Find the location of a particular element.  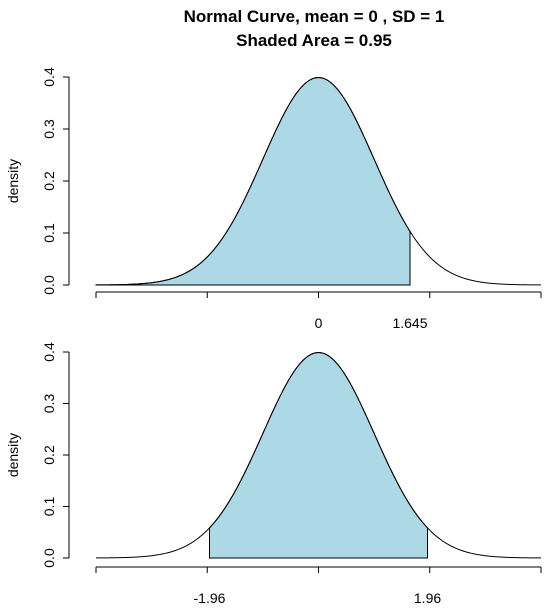

shaded-area is located at coordinates (318, 455).